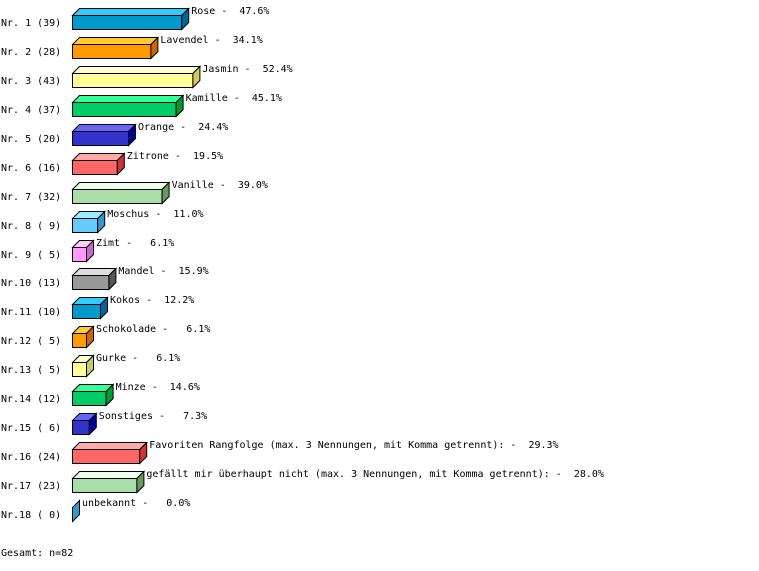 Image resolution: width=759 pixels, height=571 pixels. I want to click on row-rank-label: Nr. 4 (37), so click(31, 110).